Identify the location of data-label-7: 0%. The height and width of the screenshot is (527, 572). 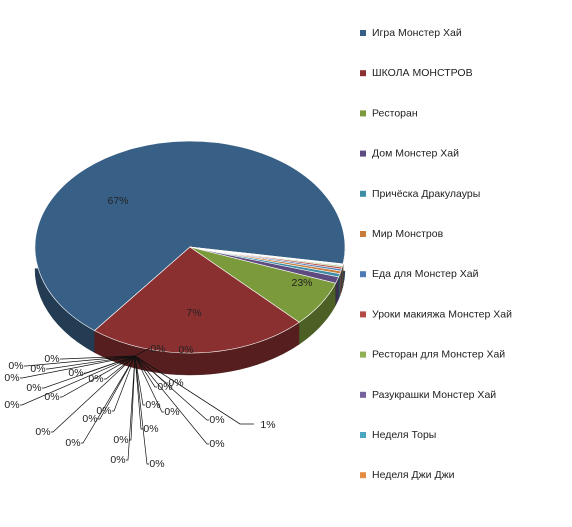
(37, 369).